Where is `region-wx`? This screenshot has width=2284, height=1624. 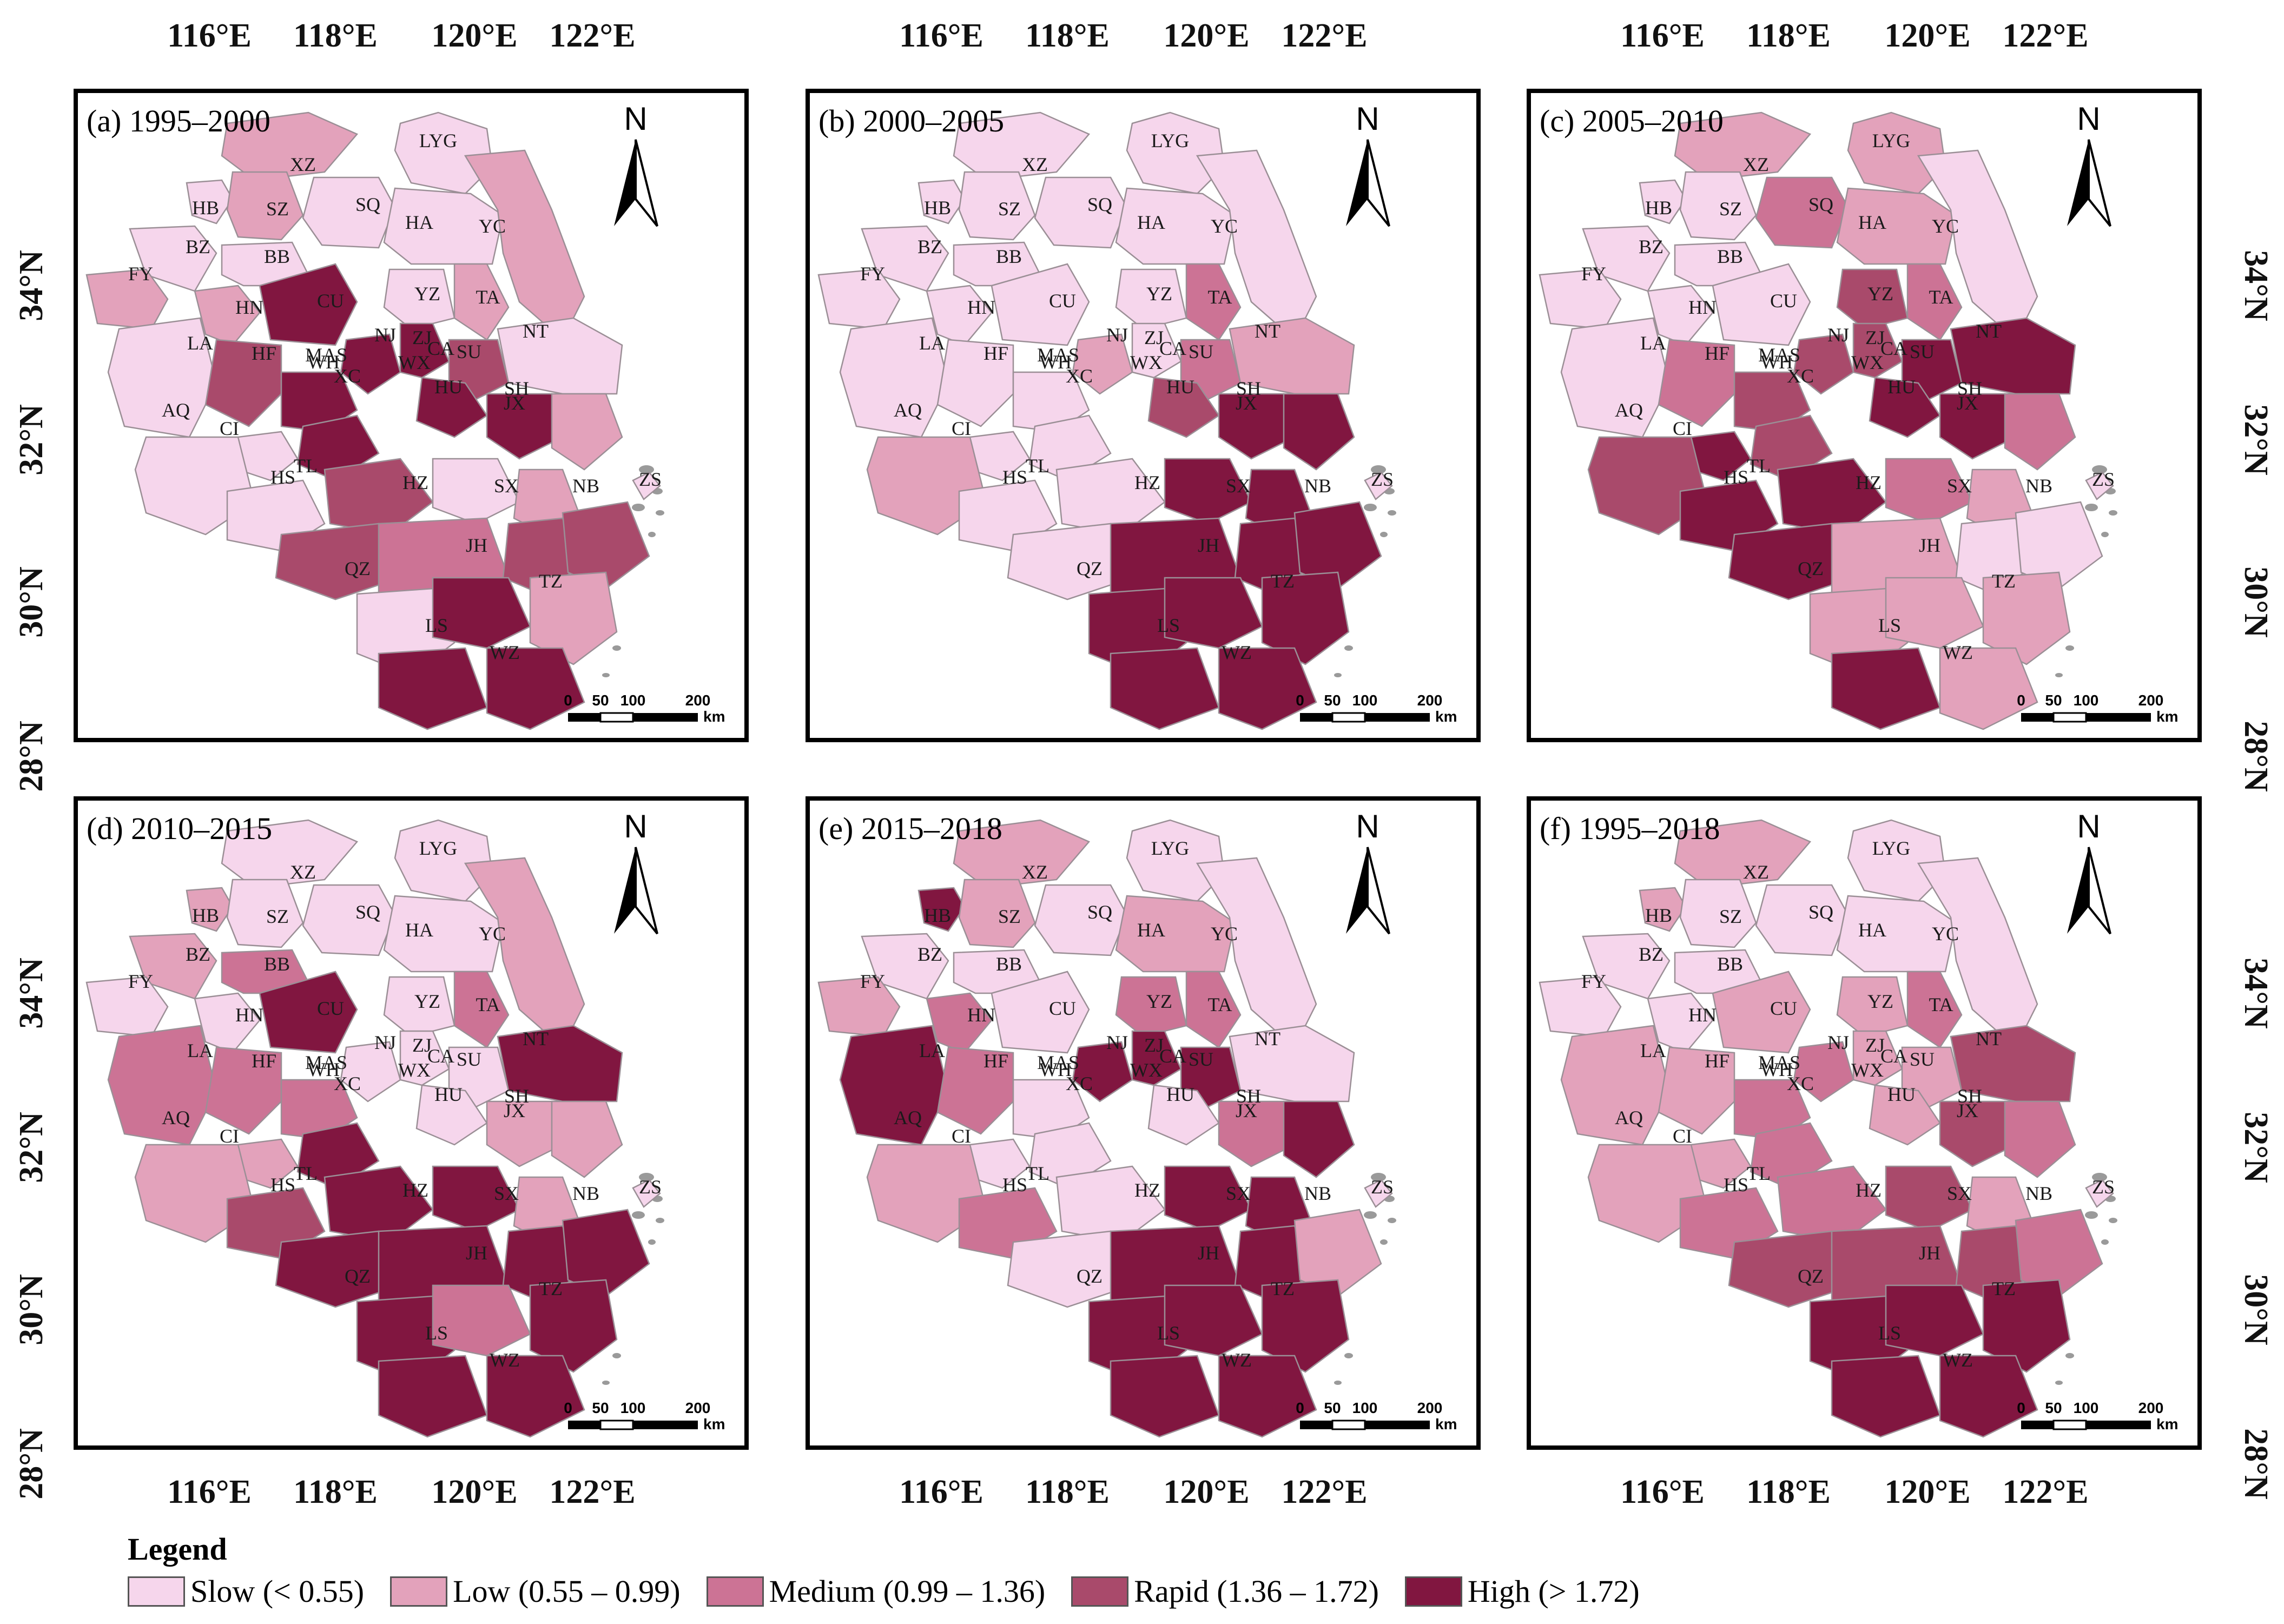
region-wx is located at coordinates (1905, 1115).